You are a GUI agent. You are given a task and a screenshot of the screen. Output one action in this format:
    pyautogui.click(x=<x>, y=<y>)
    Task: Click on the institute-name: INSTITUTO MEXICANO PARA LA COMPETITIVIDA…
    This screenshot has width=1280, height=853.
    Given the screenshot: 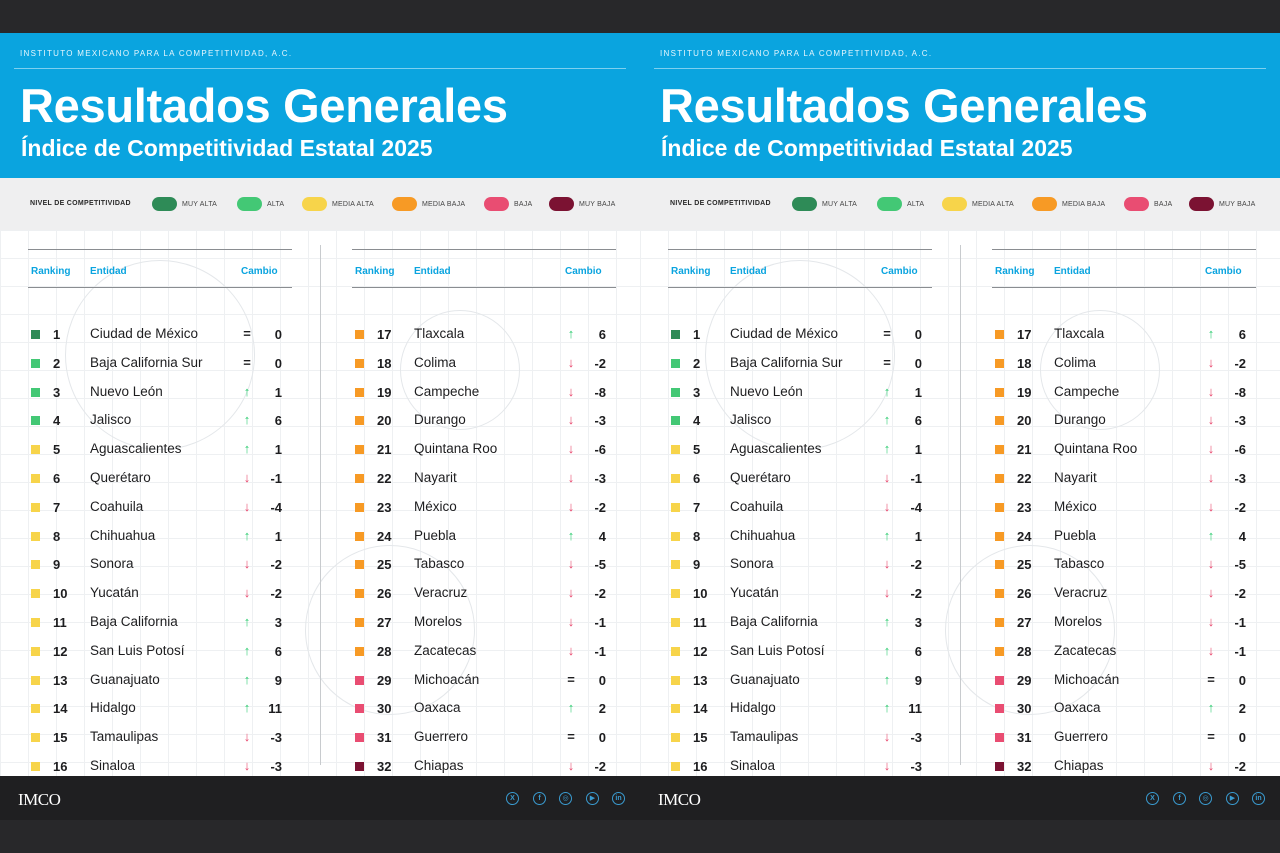 What is the action you would take?
    pyautogui.click(x=796, y=53)
    